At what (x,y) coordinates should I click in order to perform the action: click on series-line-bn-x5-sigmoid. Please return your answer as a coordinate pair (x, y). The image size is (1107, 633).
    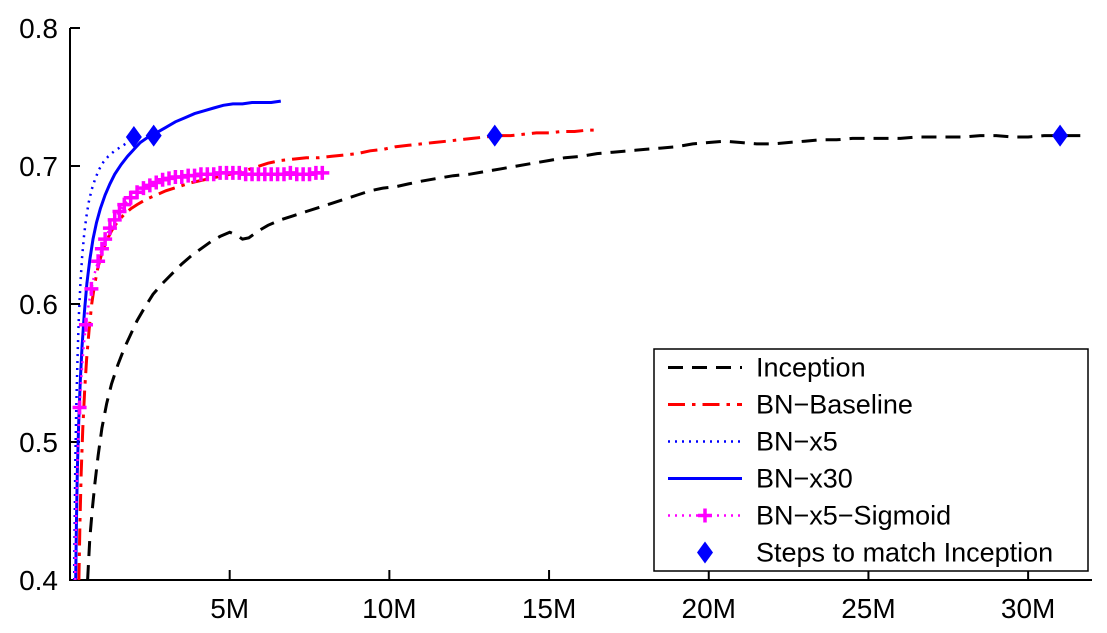
    Looking at the image, I should click on (198, 376).